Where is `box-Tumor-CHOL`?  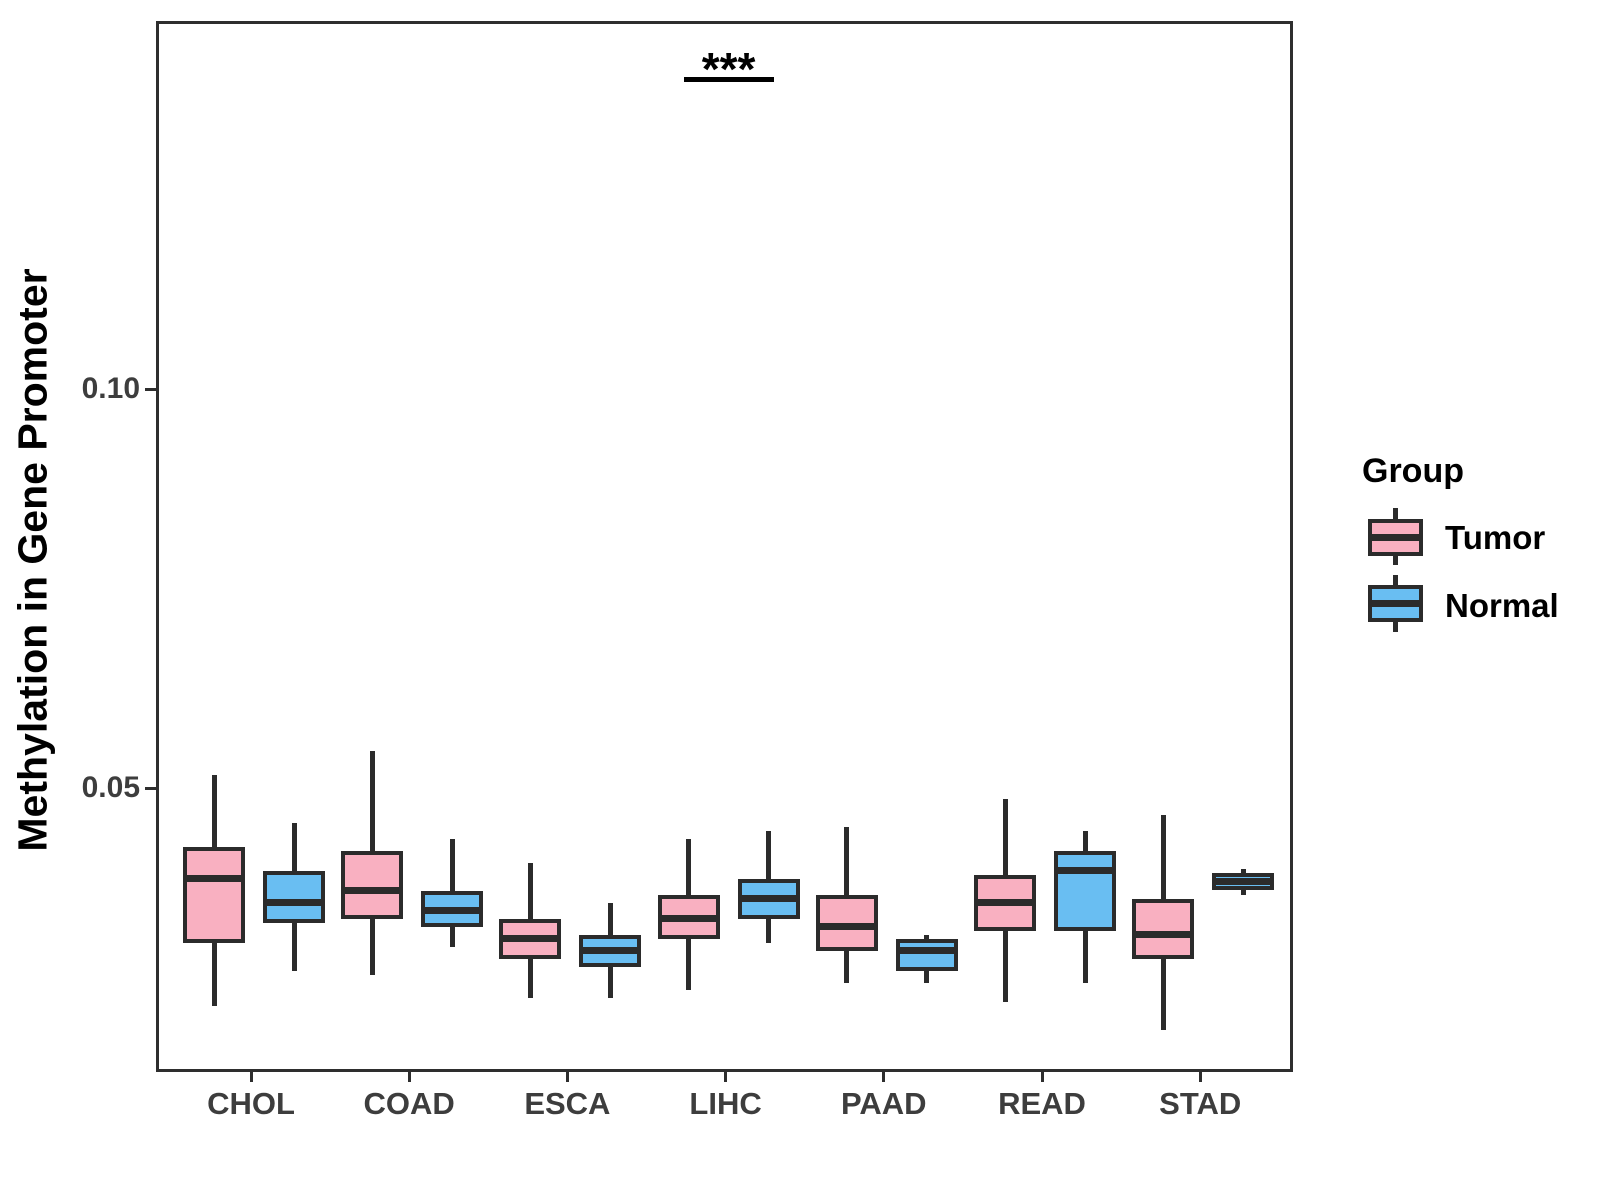 box-Tumor-CHOL is located at coordinates (214, 894).